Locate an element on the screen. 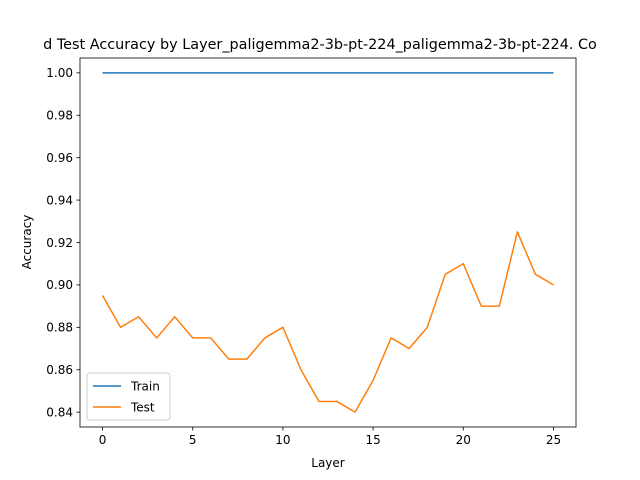  x-axis-ticks: 0 5 10 15 20 25 is located at coordinates (330, 437).